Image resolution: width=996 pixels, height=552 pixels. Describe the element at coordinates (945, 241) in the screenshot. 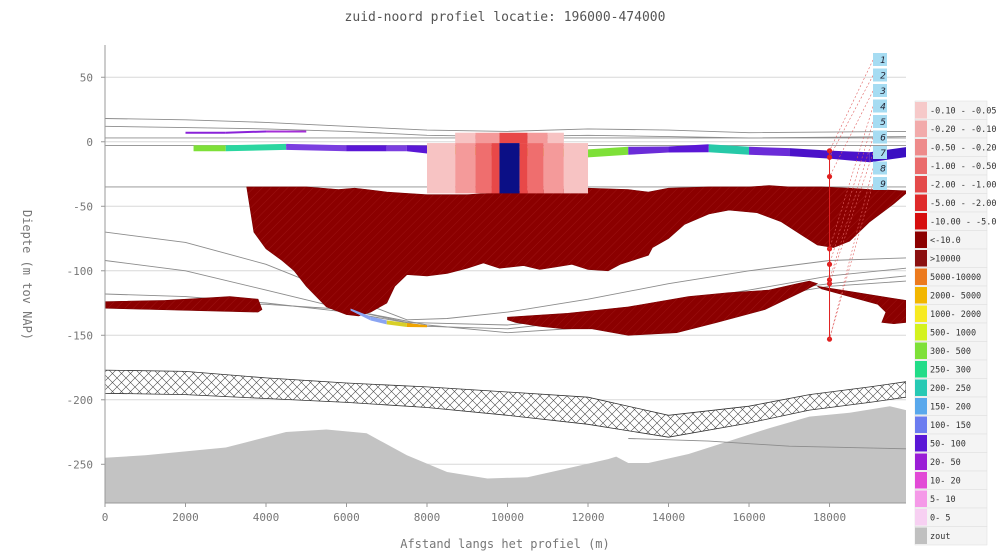

I see `legend-label: <-10.0` at that location.